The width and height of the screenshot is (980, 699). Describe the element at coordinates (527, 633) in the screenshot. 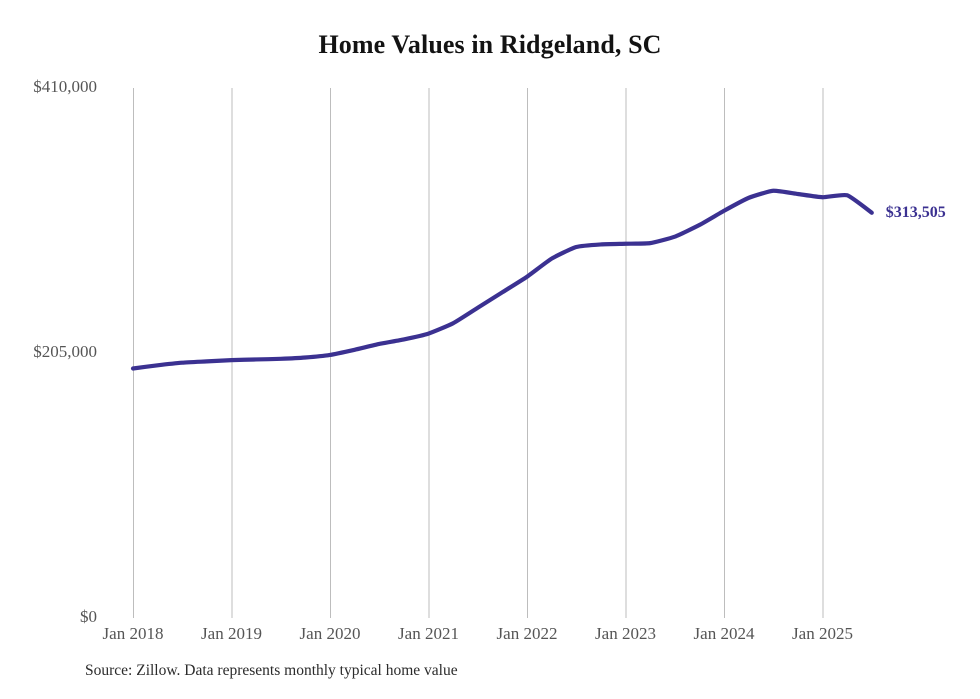

I see `x-axis-tick-label: Jan 2022` at that location.